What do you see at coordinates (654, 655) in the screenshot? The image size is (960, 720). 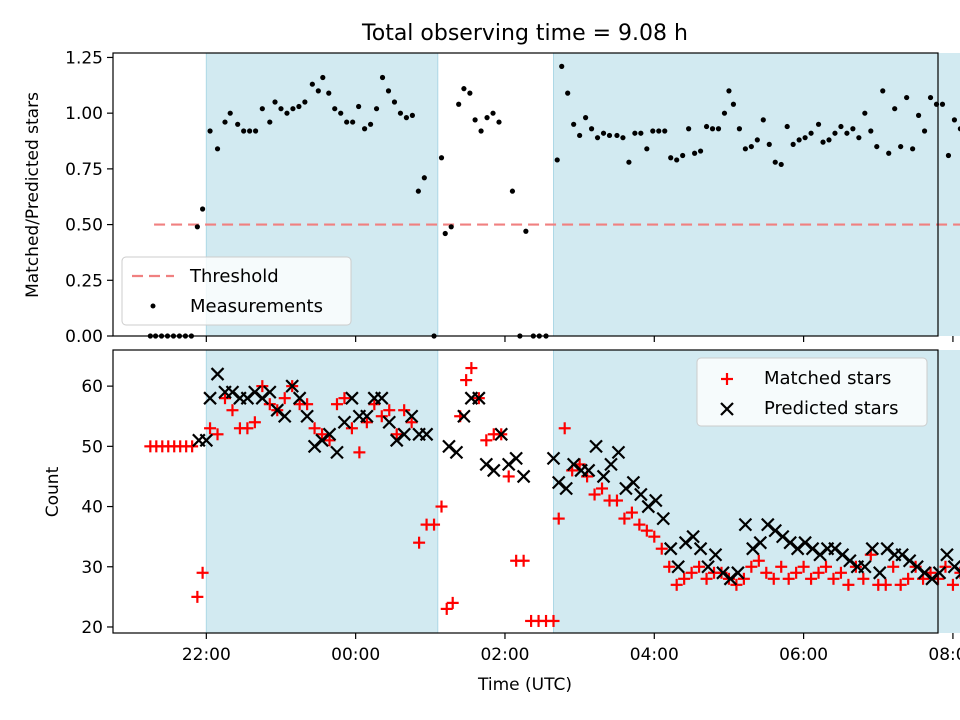 I see `x-tick-label: 04:00` at bounding box center [654, 655].